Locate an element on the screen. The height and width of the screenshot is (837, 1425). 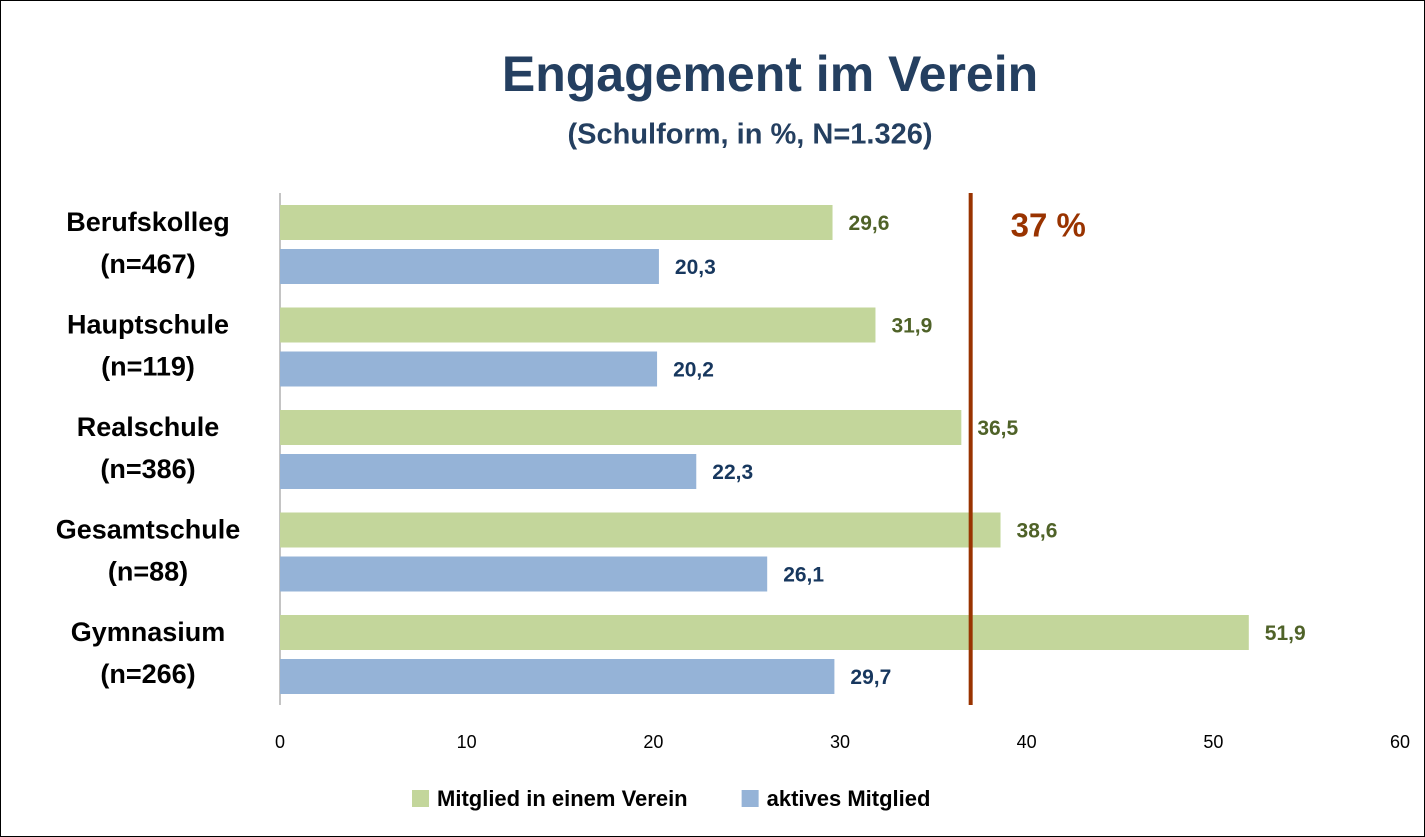
x-tick-label: 60 is located at coordinates (1400, 742).